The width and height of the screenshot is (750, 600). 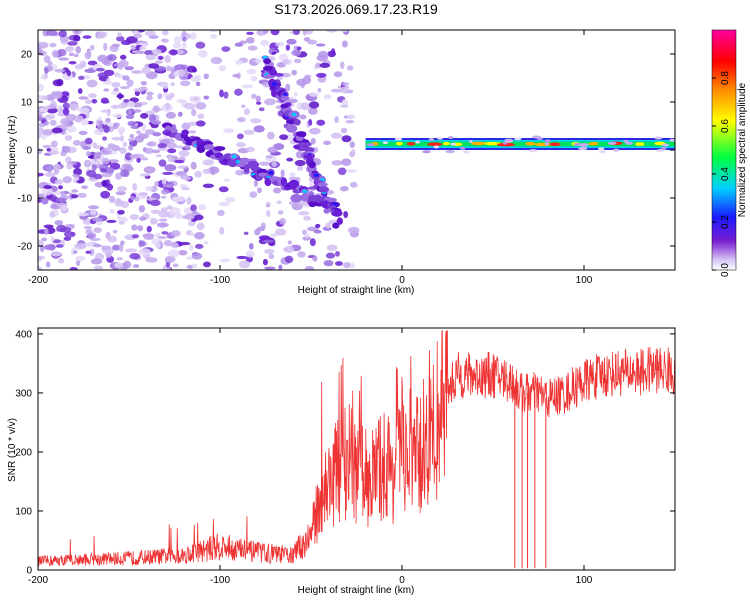 What do you see at coordinates (234, 156) in the screenshot?
I see `spectrogram-branch-peak` at bounding box center [234, 156].